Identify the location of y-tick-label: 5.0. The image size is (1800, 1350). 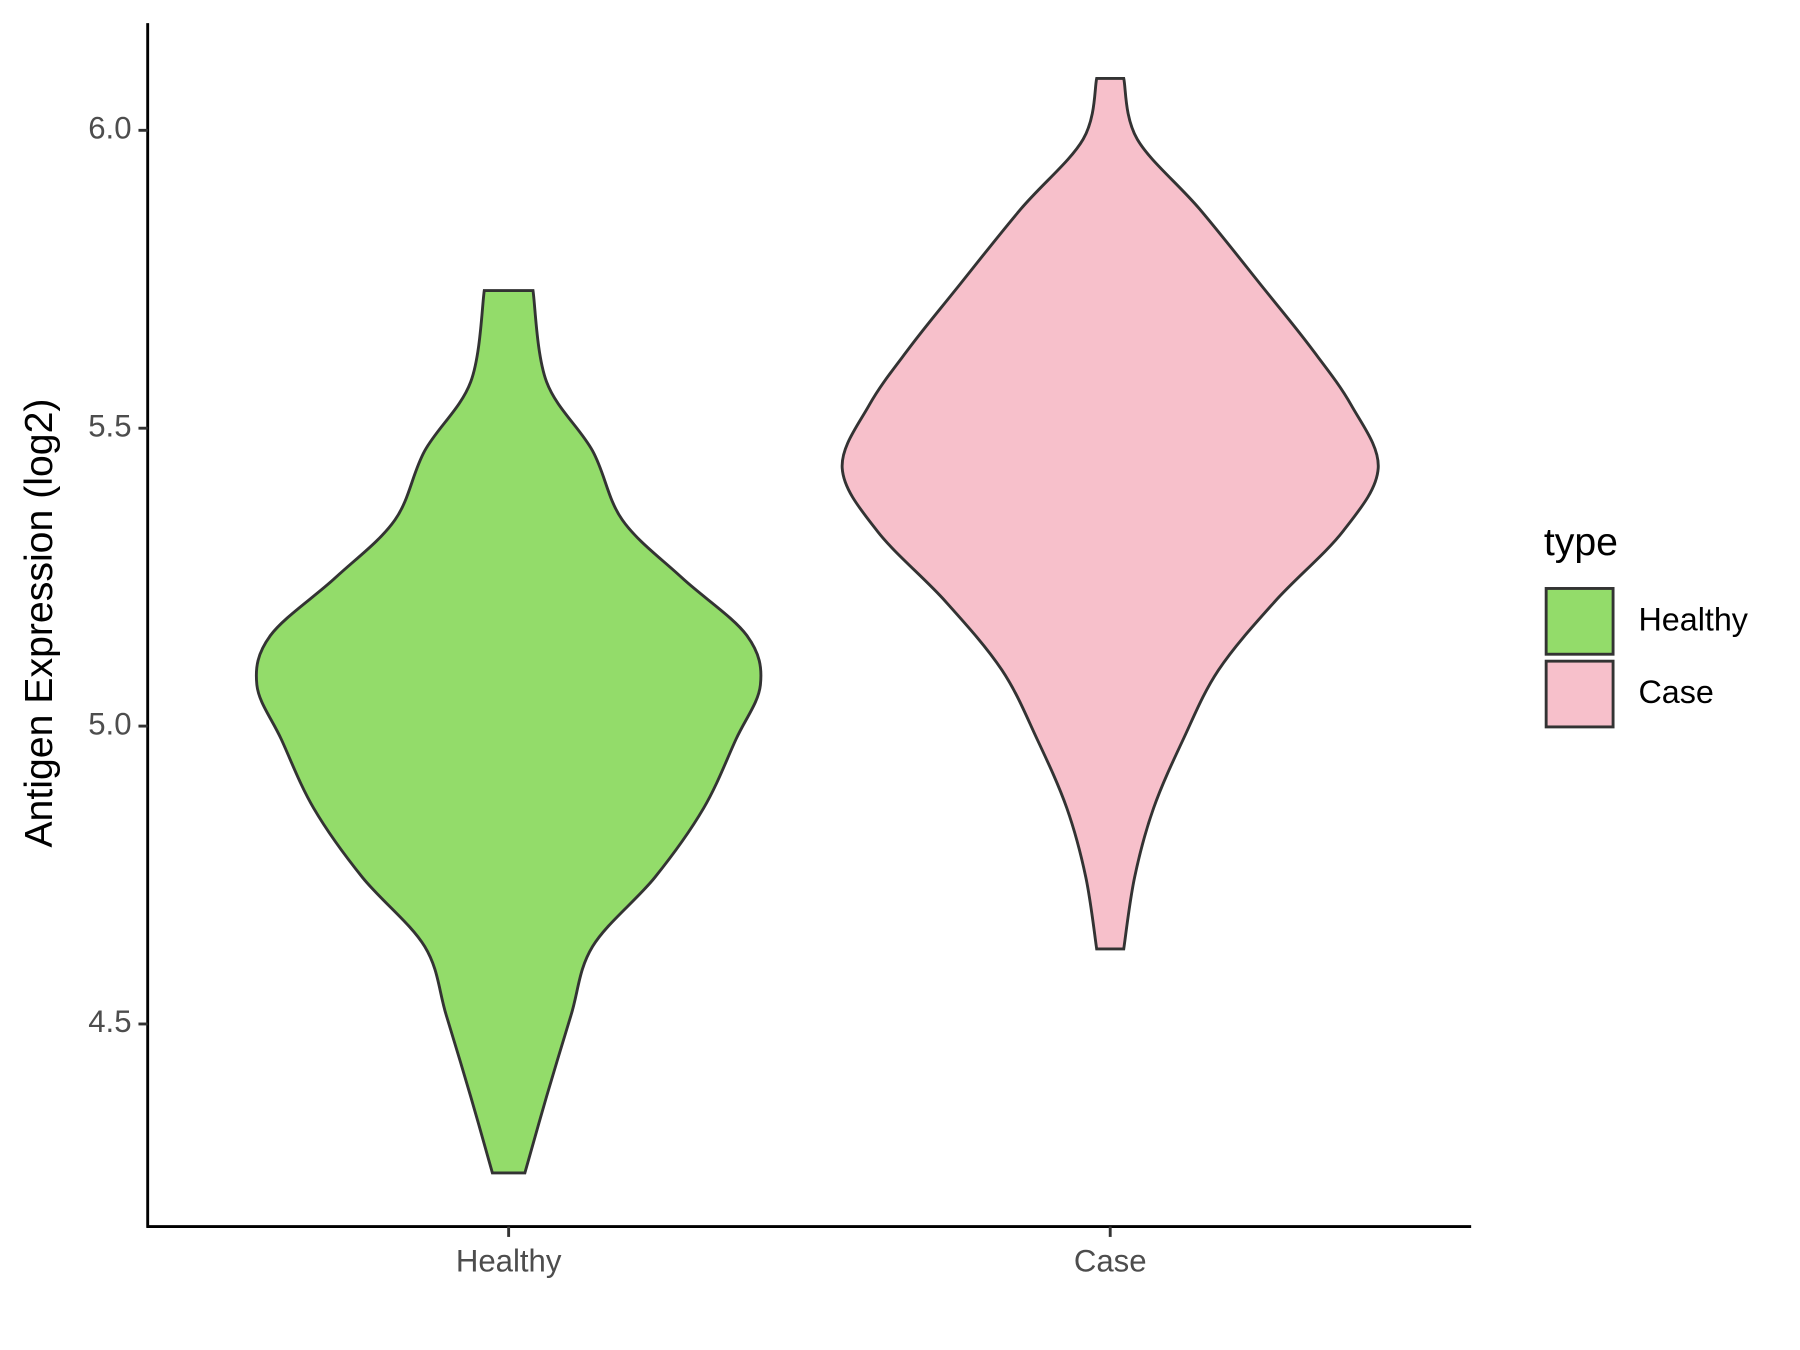
(109, 723).